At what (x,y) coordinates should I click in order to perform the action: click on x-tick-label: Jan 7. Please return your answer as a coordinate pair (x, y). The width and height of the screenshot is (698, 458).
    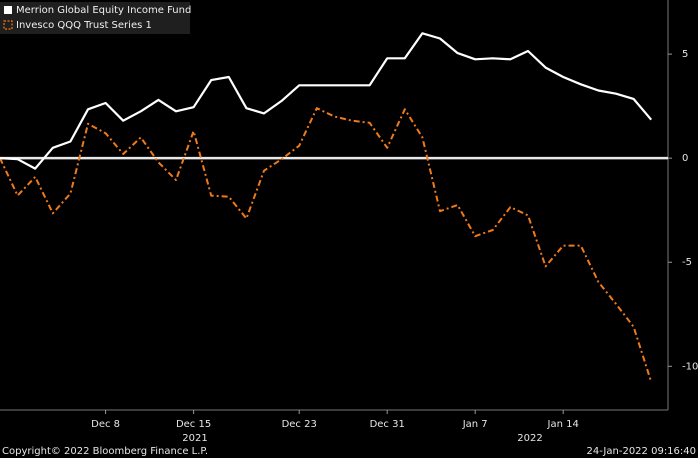
    Looking at the image, I should click on (475, 424).